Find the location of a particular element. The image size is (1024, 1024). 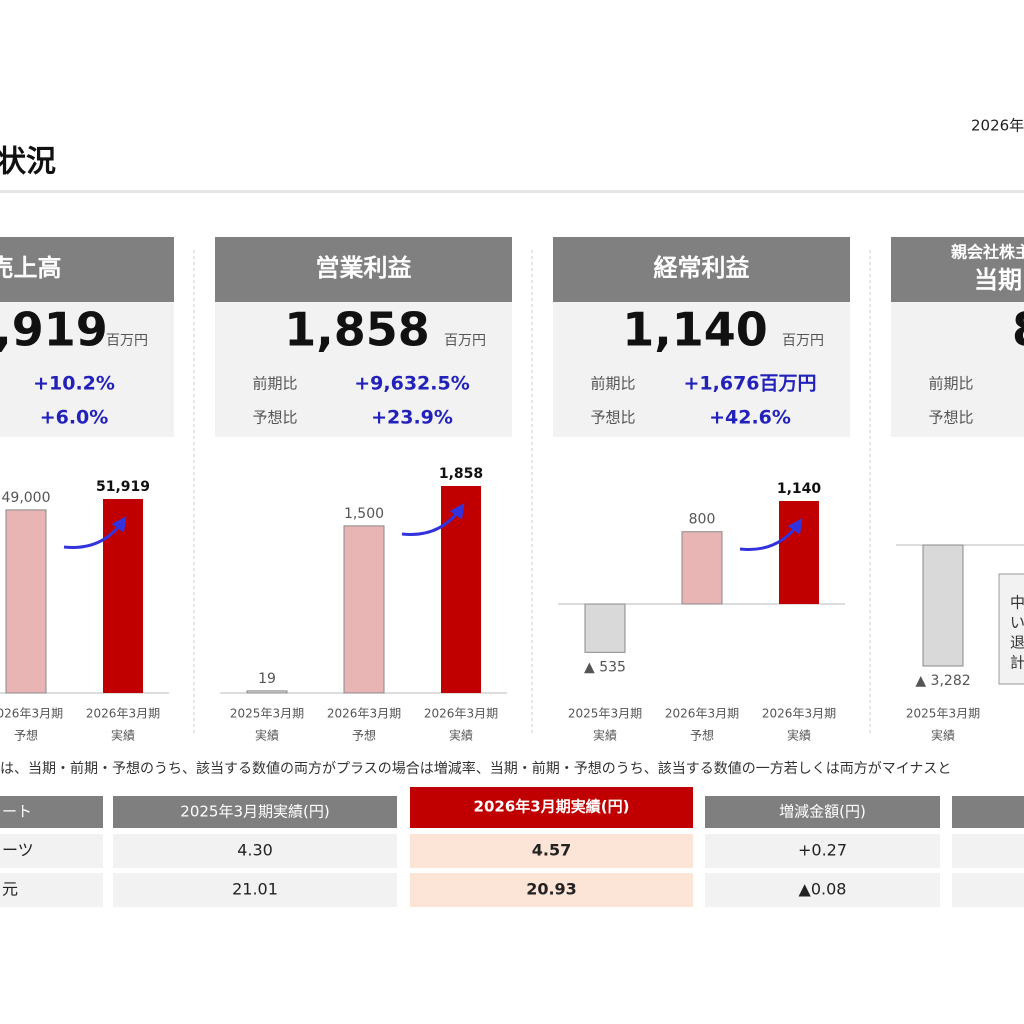

cell-text: 21.01 is located at coordinates (255, 889).